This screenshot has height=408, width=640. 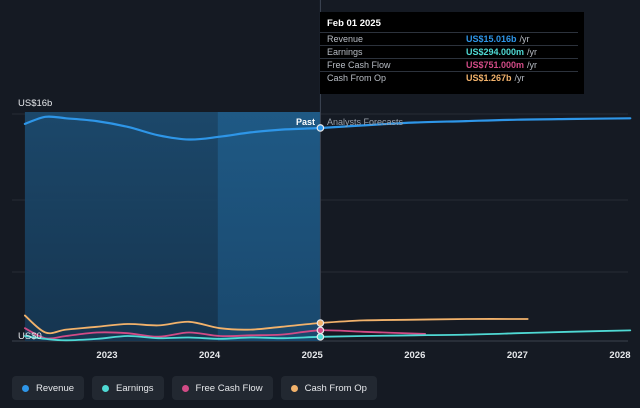 What do you see at coordinates (365, 122) in the screenshot?
I see `forecast-label: Analysts Forecasts` at bounding box center [365, 122].